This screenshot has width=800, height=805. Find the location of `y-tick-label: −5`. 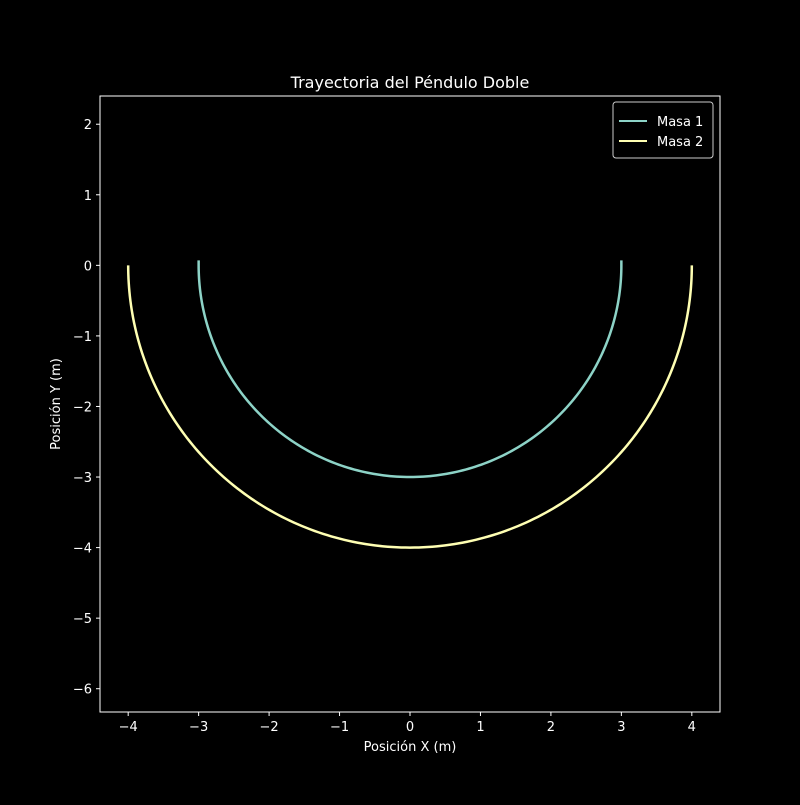

y-tick-label: −5 is located at coordinates (82, 619).